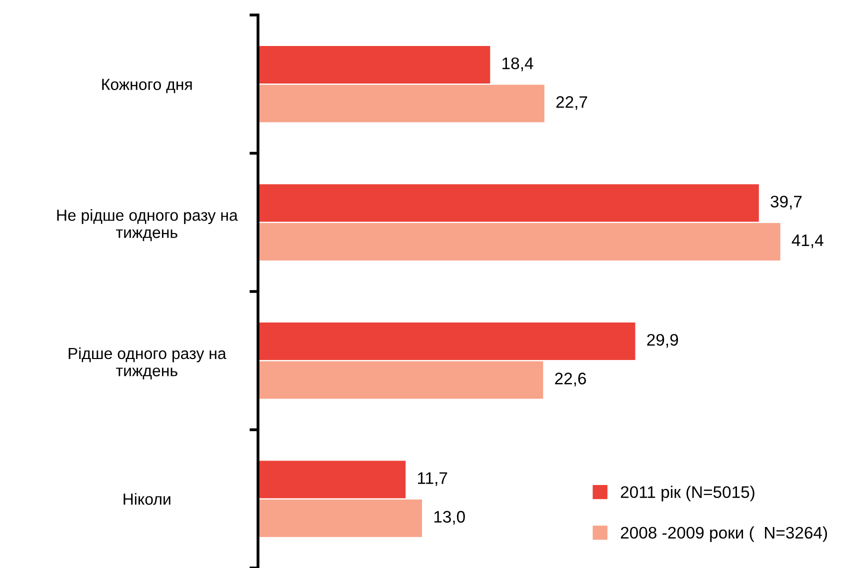  Describe the element at coordinates (786, 203) in the screenshot. I see `data-label: 39,7` at that location.